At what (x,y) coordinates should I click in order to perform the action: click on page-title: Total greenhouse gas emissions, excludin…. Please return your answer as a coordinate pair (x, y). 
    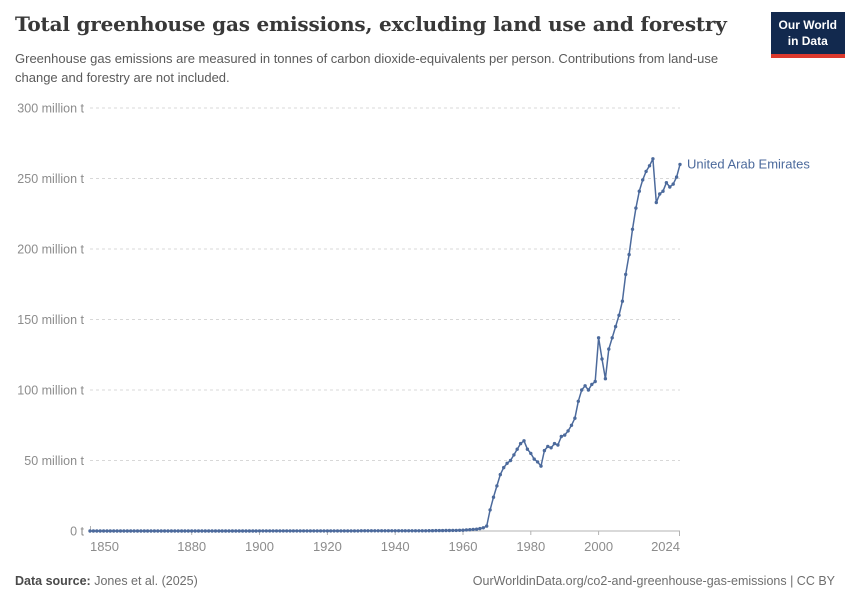
    Looking at the image, I should click on (371, 24).